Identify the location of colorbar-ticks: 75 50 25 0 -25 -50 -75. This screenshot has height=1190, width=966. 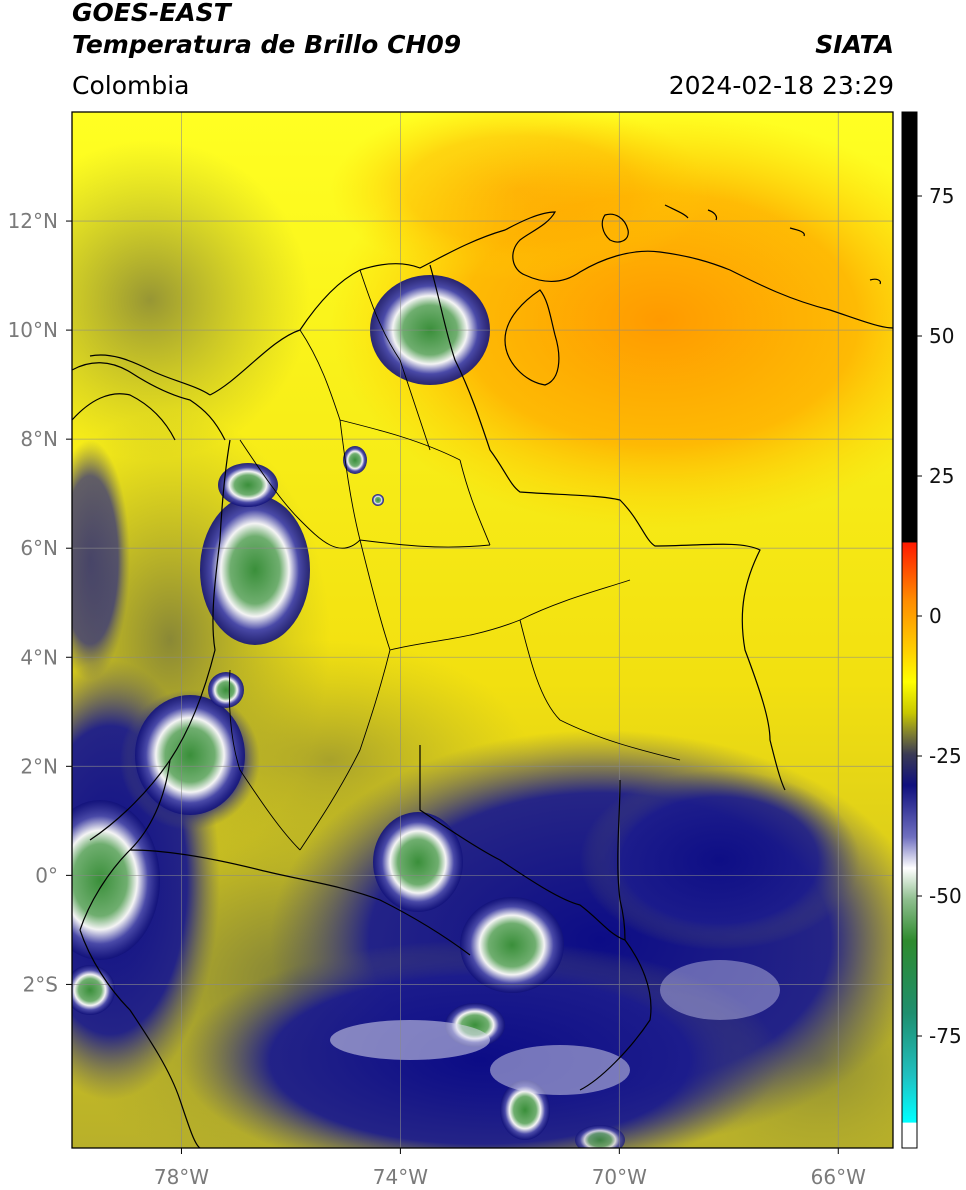
(939, 616).